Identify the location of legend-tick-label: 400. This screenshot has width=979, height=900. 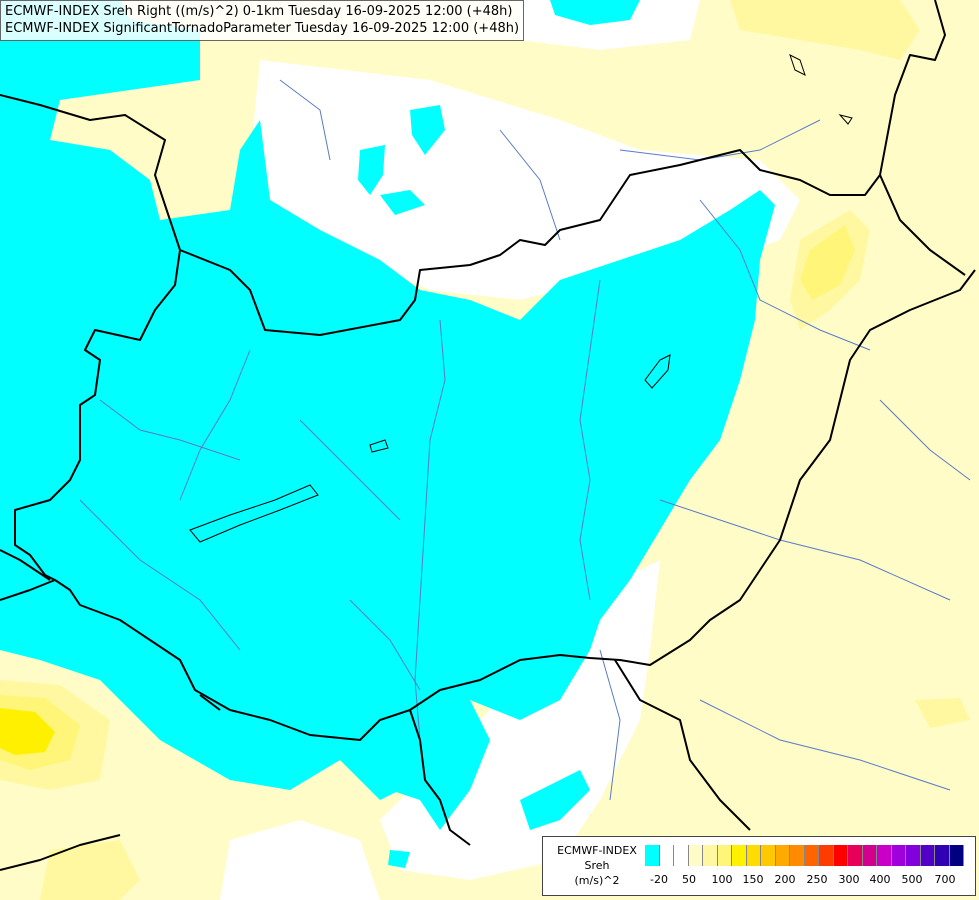
(880, 879).